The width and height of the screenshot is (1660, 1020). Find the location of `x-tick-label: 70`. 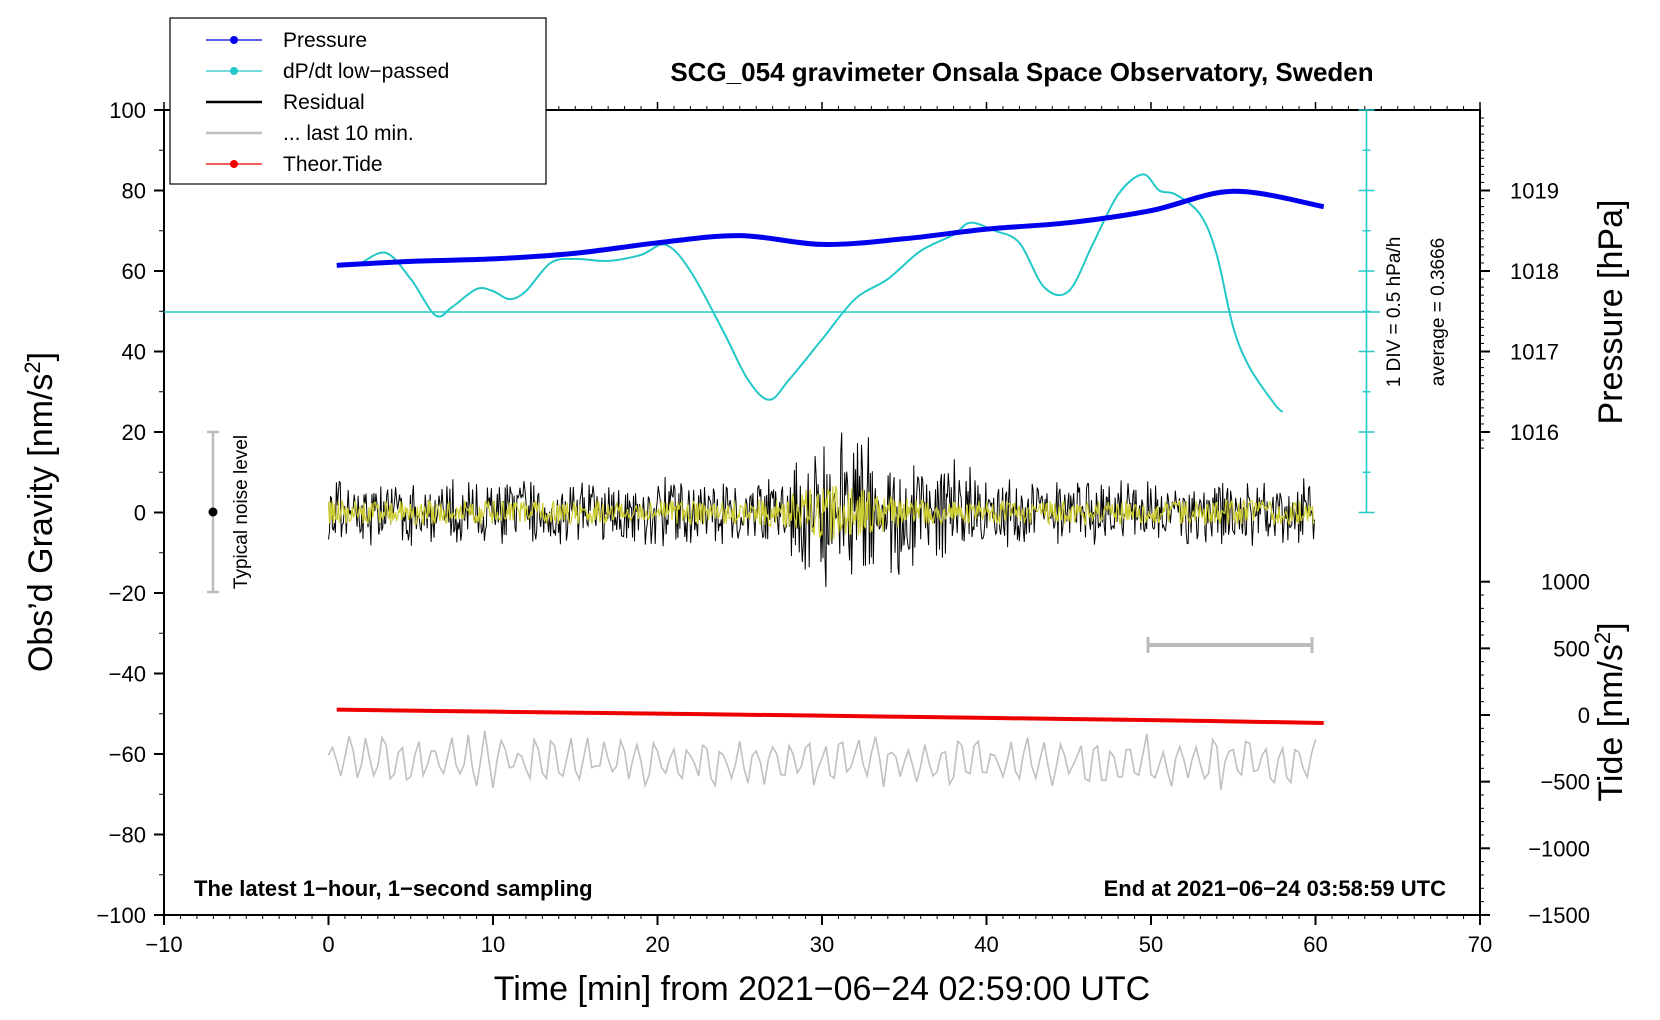

x-tick-label: 70 is located at coordinates (1480, 944).